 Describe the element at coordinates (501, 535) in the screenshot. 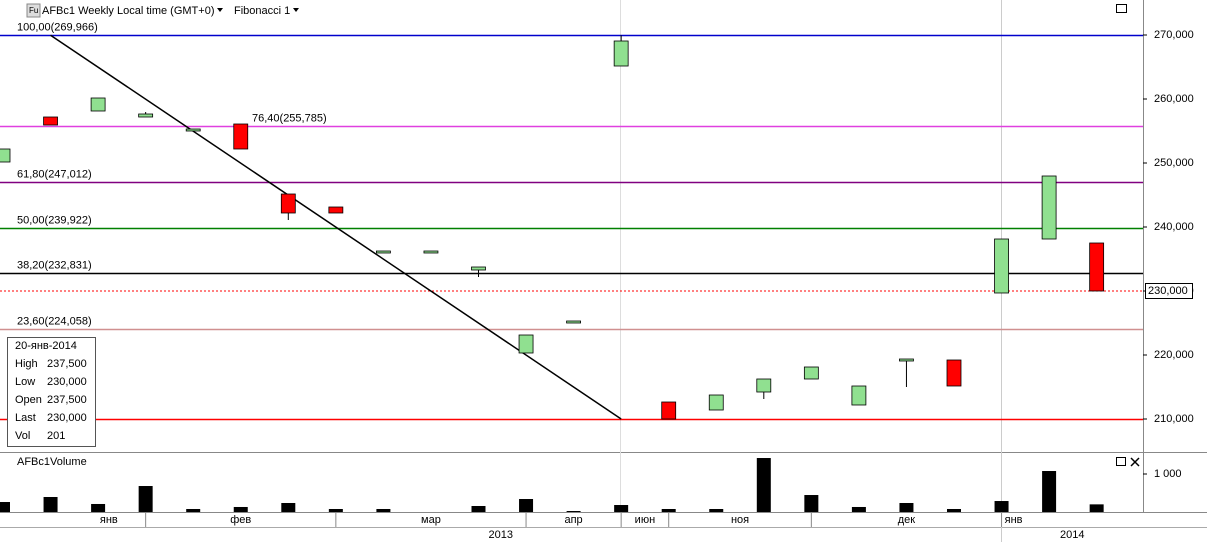

I see `year-label: 2013` at that location.